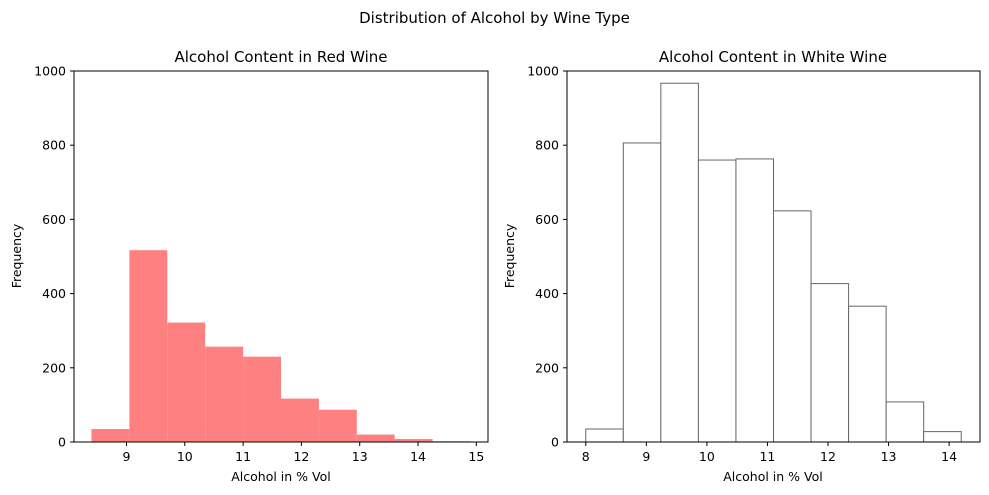 The height and width of the screenshot is (495, 989). Describe the element at coordinates (280, 57) in the screenshot. I see `subplot-title: Alcohol Content in Red Wine` at that location.